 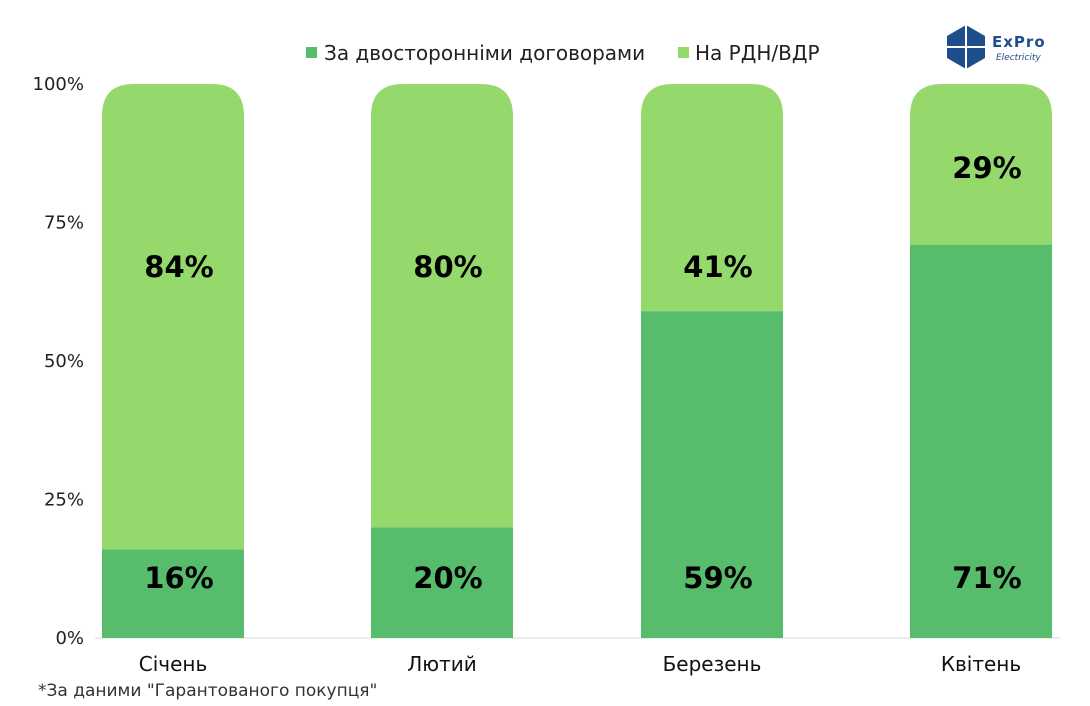 What do you see at coordinates (1018, 58) in the screenshot?
I see `logo-subtext: Electricity` at bounding box center [1018, 58].